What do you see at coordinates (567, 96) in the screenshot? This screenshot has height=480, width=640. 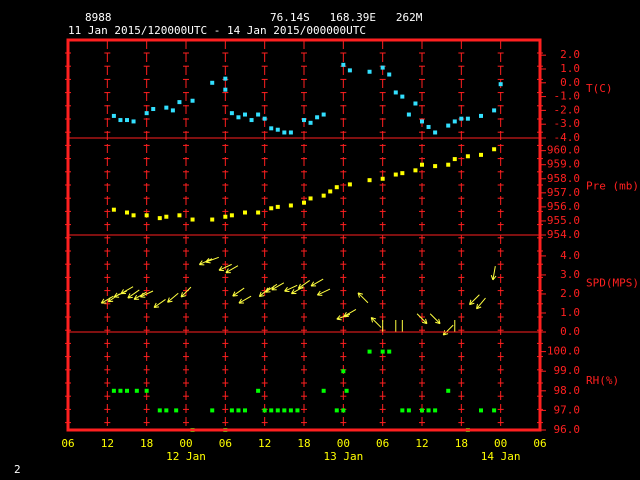 I see `y-tick-label: -1.0` at bounding box center [567, 96].